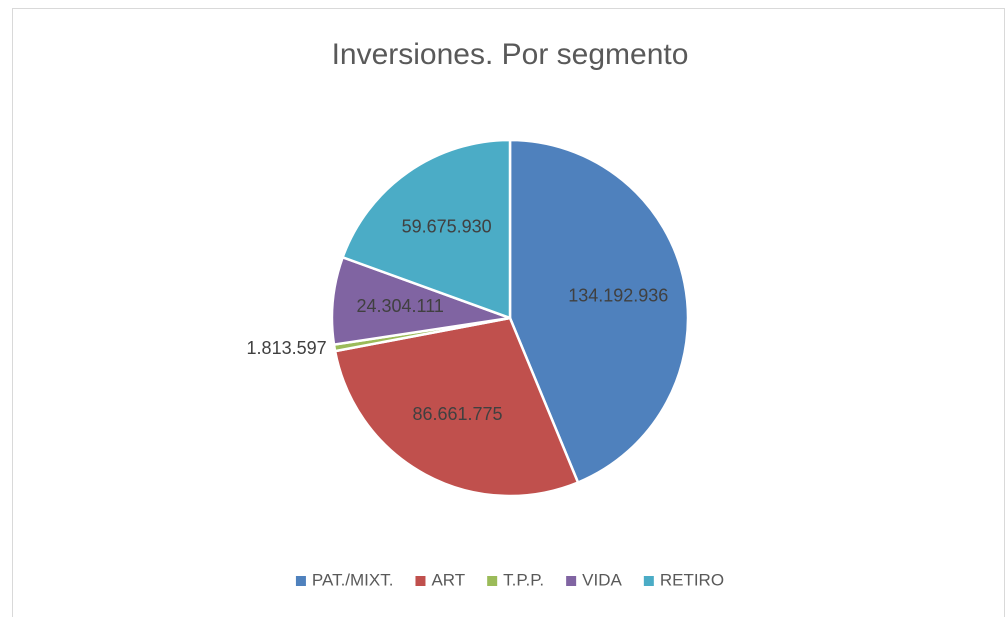 The image size is (1007, 617). I want to click on data-label: 134.192.936, so click(618, 295).